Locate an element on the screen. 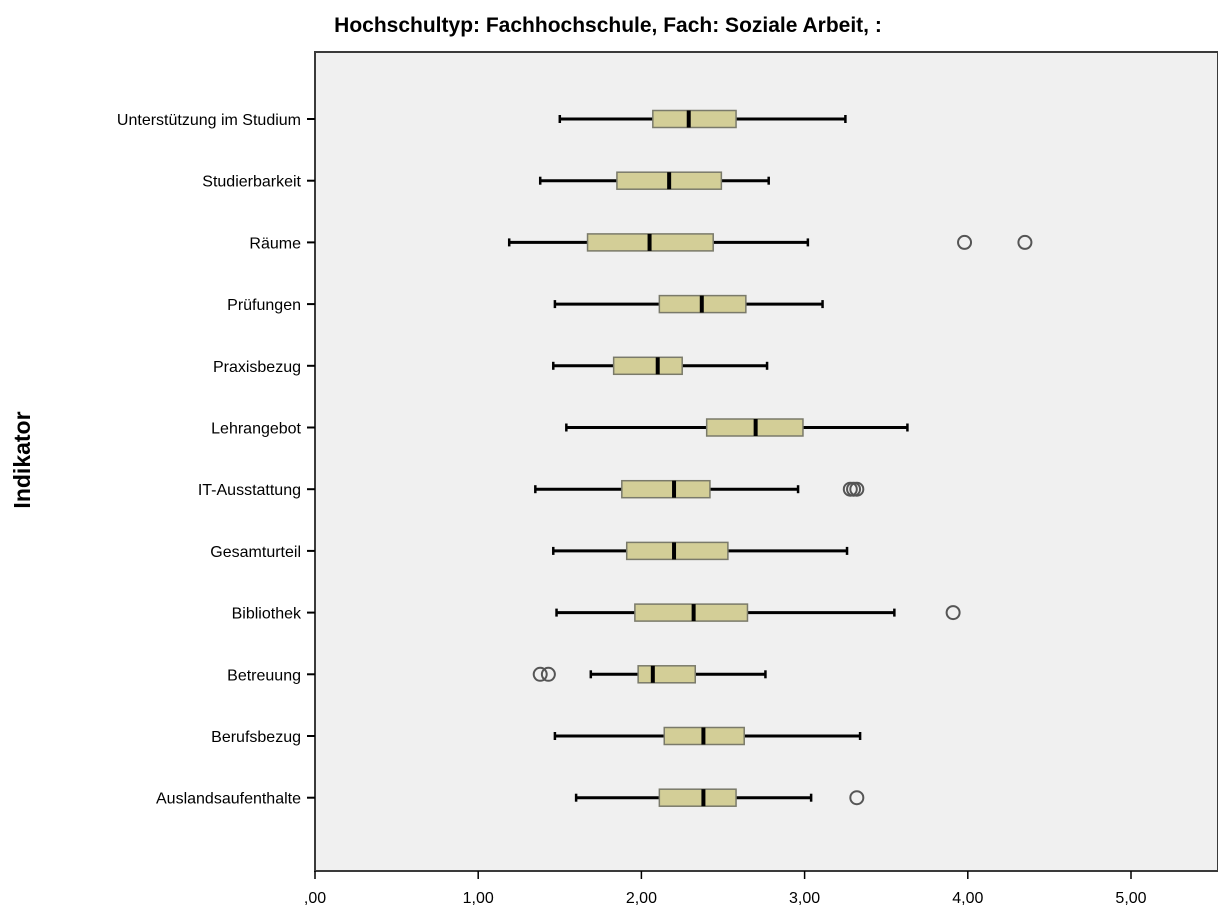 The height and width of the screenshot is (917, 1218). category-label: Praxisbezug is located at coordinates (257, 367).